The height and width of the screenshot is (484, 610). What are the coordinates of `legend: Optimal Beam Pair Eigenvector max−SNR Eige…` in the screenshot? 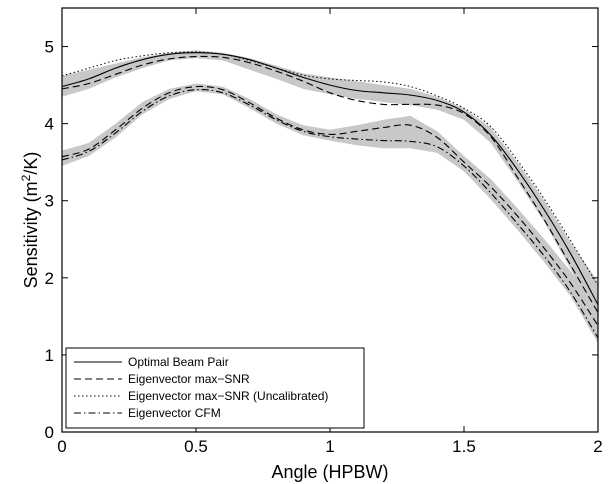 It's located at (215, 388).